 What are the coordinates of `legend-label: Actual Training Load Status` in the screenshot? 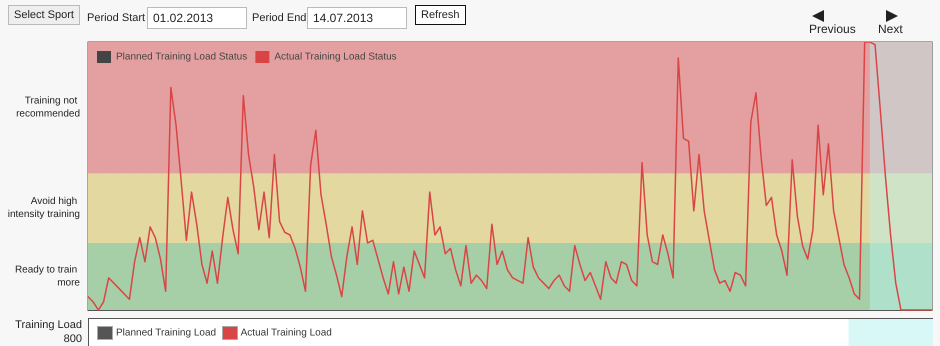 It's located at (335, 57).